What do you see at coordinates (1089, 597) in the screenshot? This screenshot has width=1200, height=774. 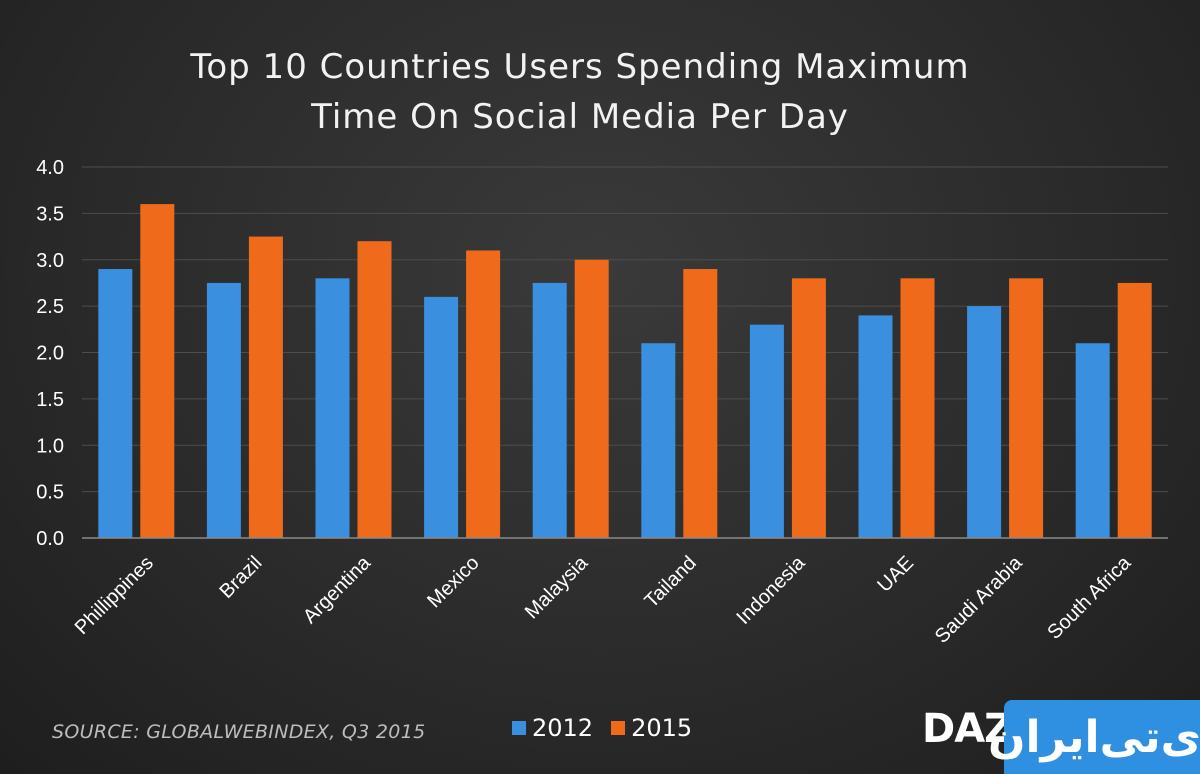 I see `x-category-label: South Africa` at bounding box center [1089, 597].